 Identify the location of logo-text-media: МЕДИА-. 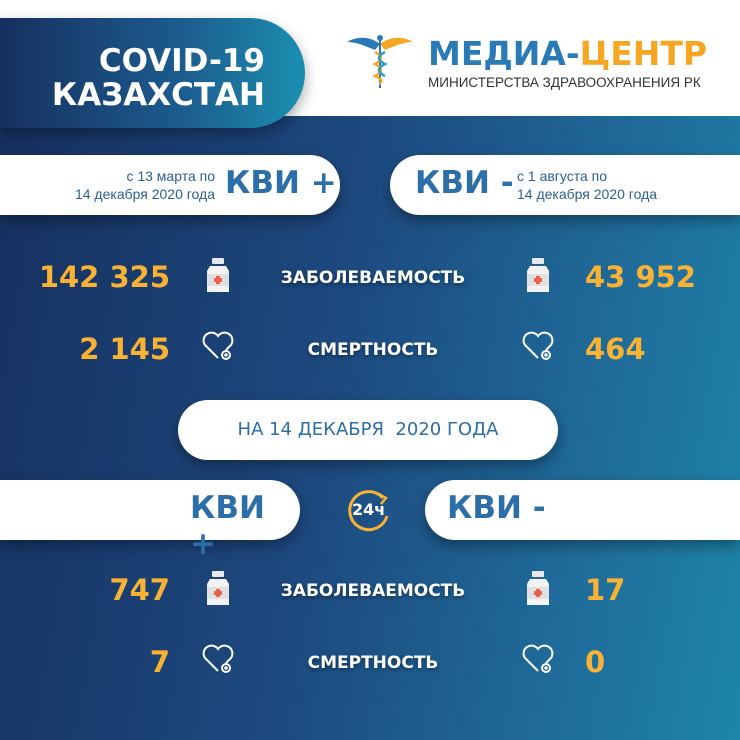
(504, 53).